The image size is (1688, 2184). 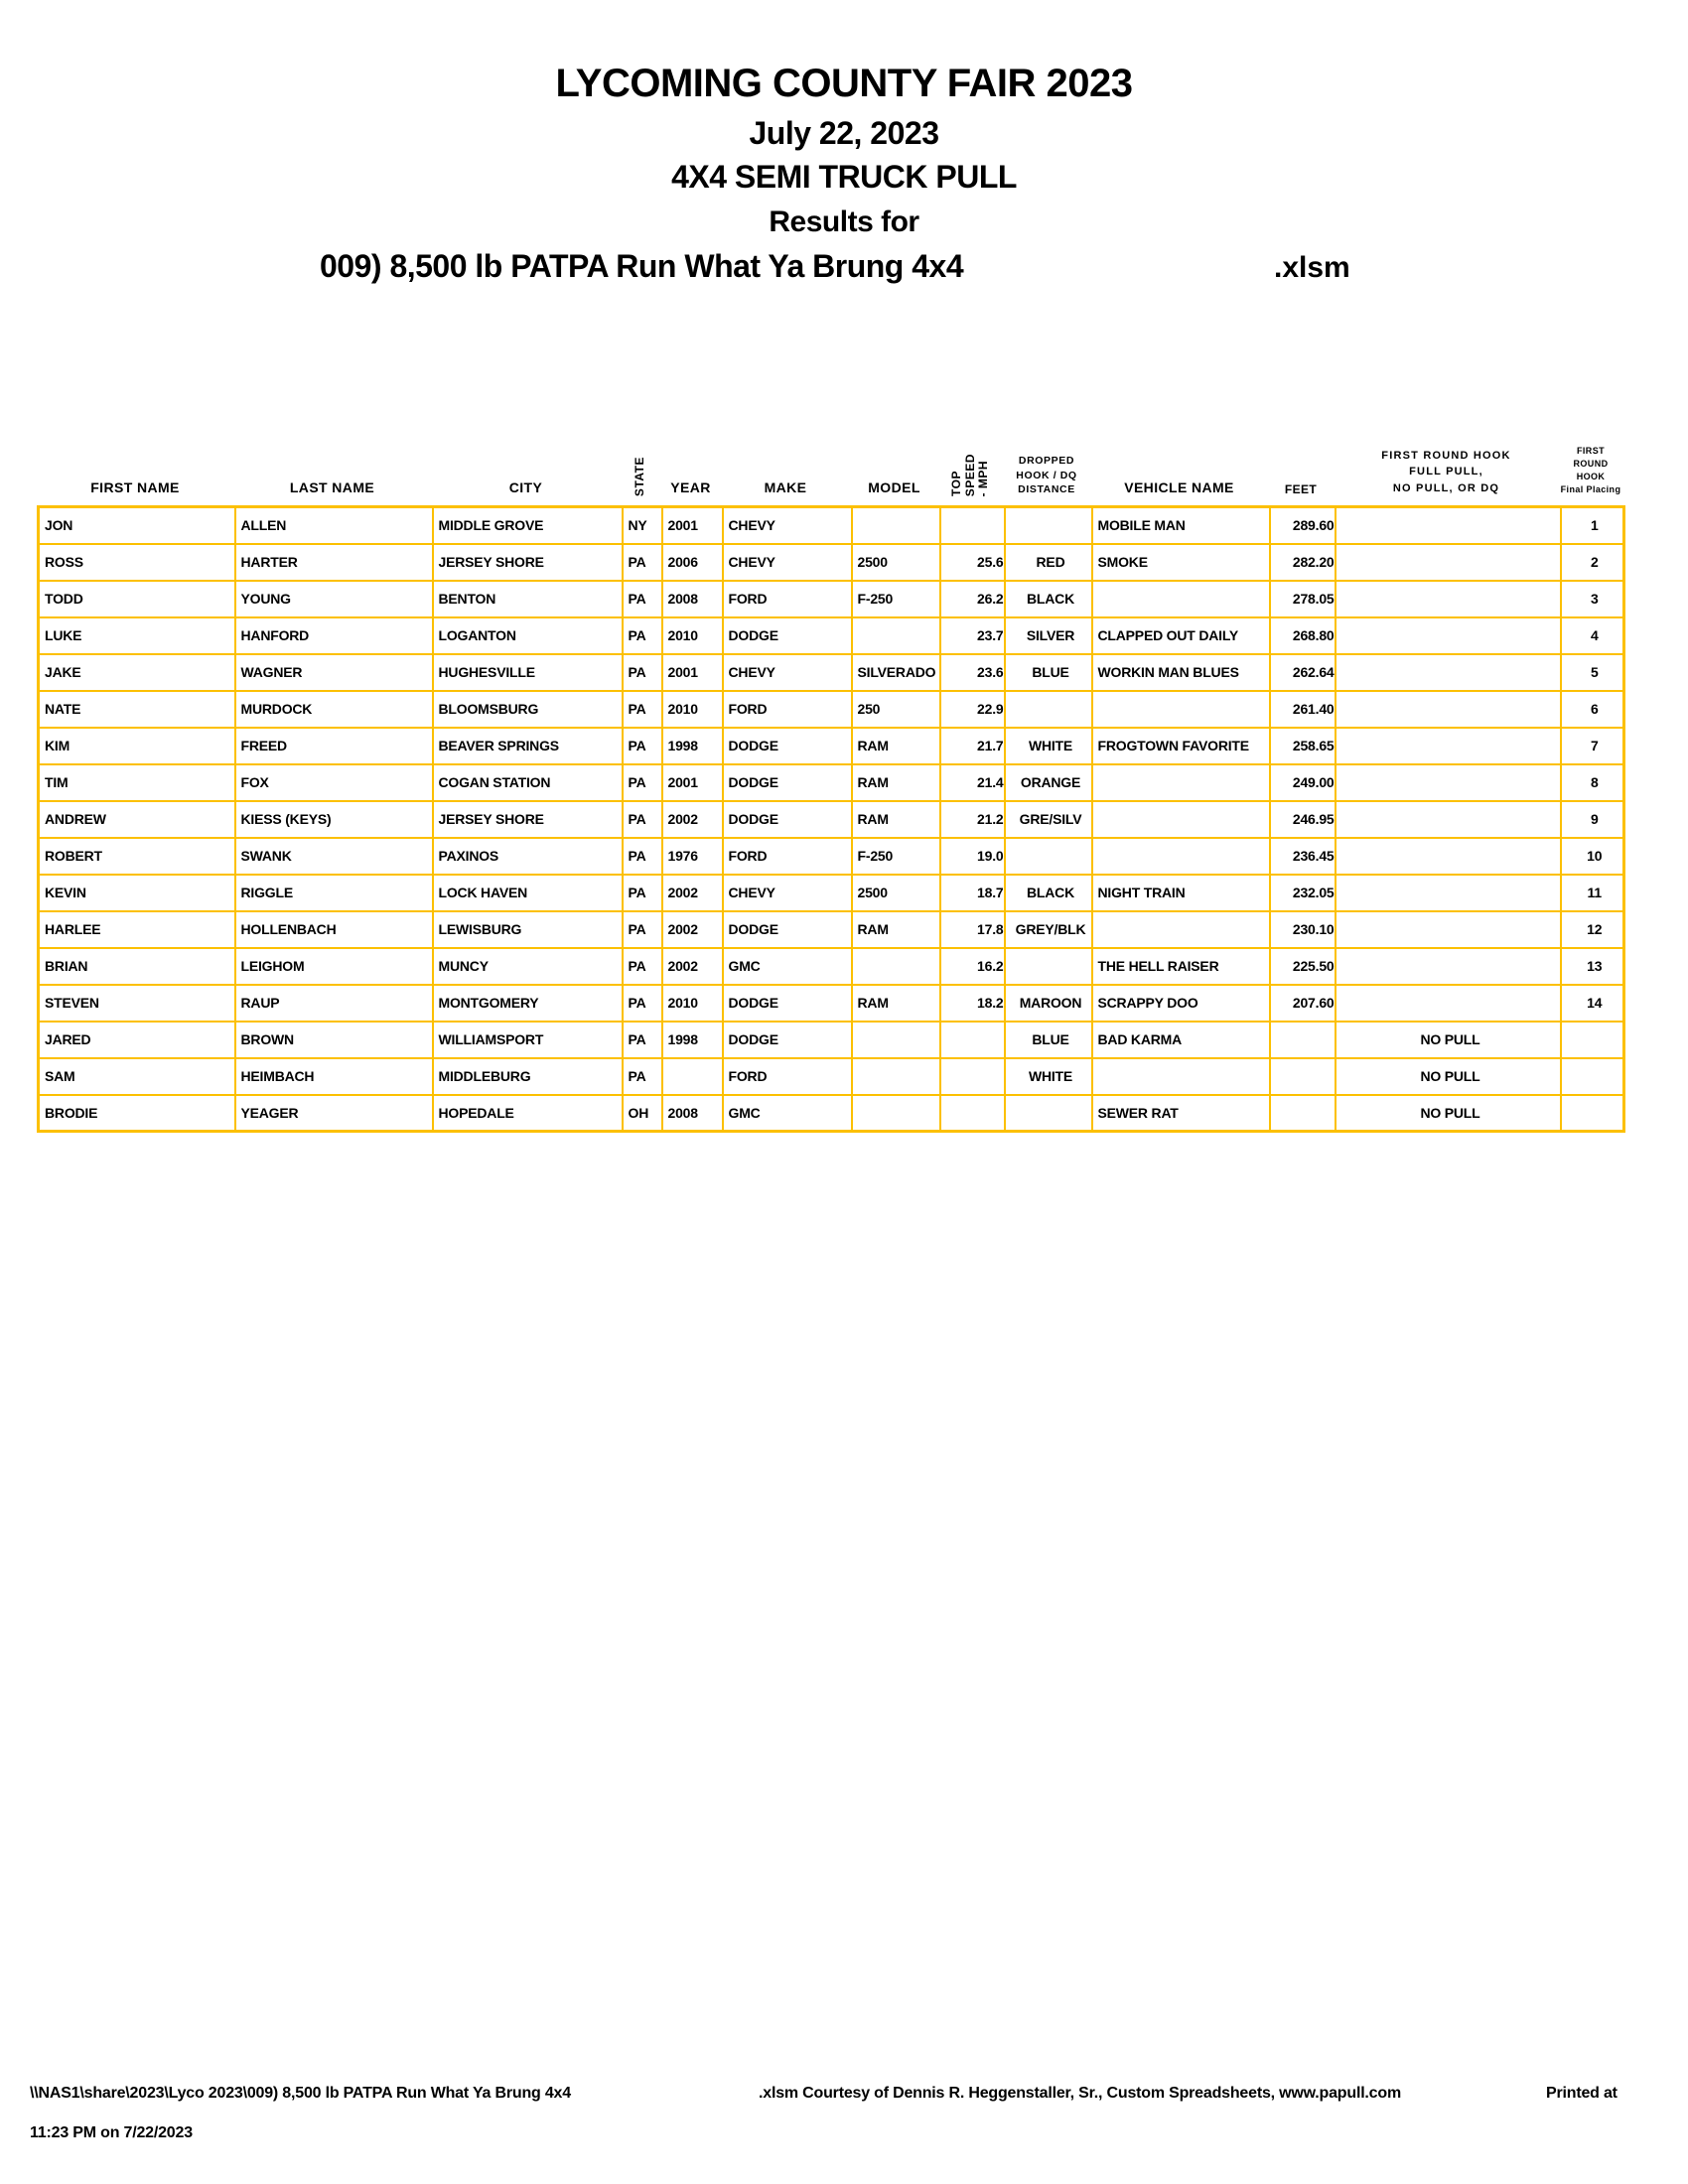 I want to click on cell-vehicle: CLAPPED OUT DAILY, so click(x=1180, y=635).